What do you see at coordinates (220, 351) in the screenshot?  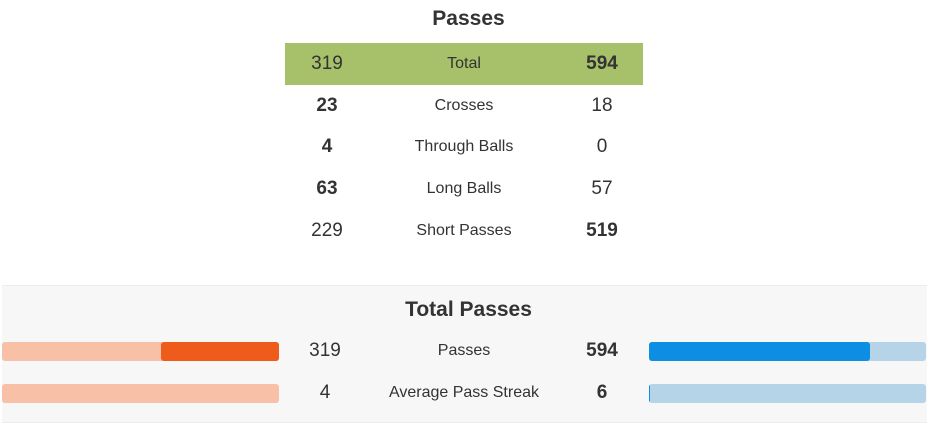 I see `home-bar-fill` at bounding box center [220, 351].